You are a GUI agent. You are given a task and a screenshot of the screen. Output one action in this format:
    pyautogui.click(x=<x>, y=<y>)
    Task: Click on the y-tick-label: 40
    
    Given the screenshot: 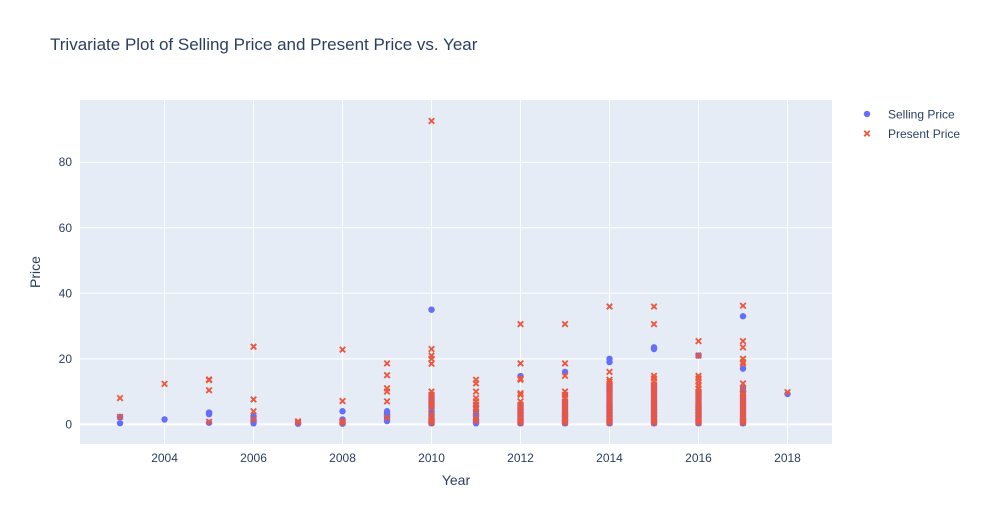 What is the action you would take?
    pyautogui.click(x=66, y=293)
    